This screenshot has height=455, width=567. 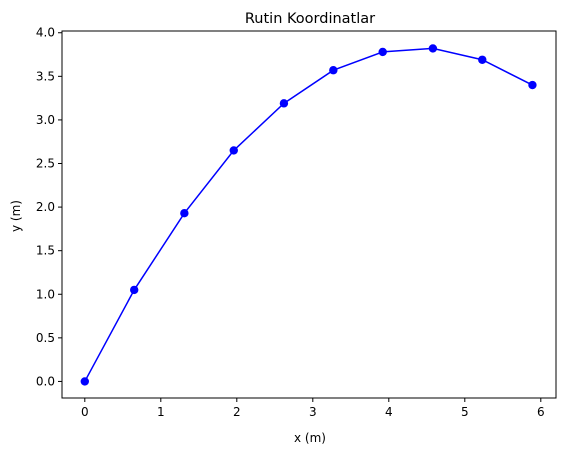 I want to click on y-axis: 0.0 0.5 1.0 1.5 2.0 2.5 3.0 3.5 4.0, so click(x=49, y=207).